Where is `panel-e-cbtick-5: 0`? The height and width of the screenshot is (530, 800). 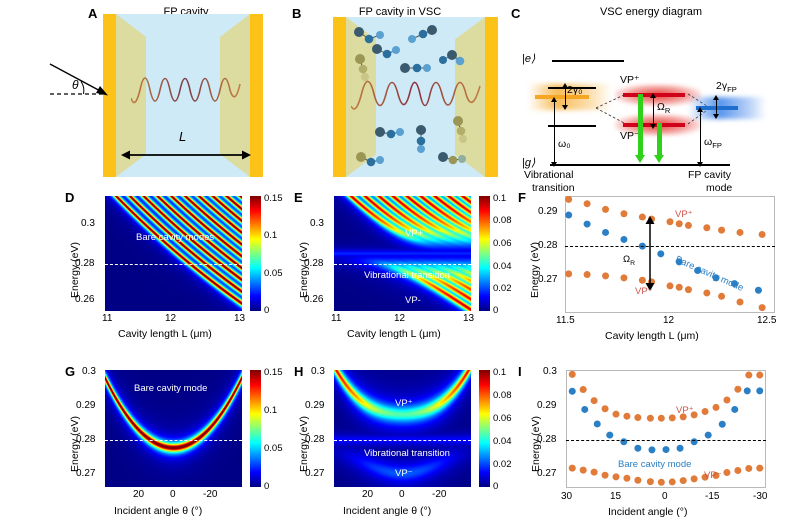
panel-e-cbtick-5: 0 is located at coordinates (496, 310).